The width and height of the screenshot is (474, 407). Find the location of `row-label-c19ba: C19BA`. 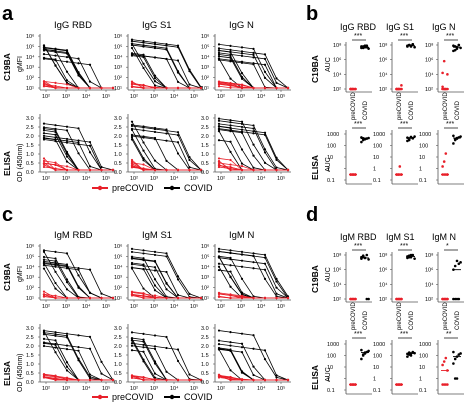

row-label-c19ba: C19BA is located at coordinates (315, 279).